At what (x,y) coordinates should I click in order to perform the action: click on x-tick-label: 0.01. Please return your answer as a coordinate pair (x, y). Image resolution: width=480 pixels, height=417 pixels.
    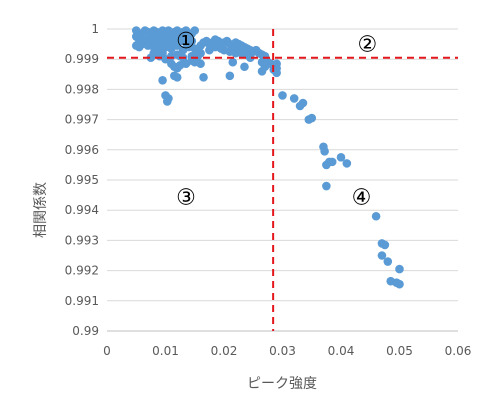
    Looking at the image, I should click on (165, 351).